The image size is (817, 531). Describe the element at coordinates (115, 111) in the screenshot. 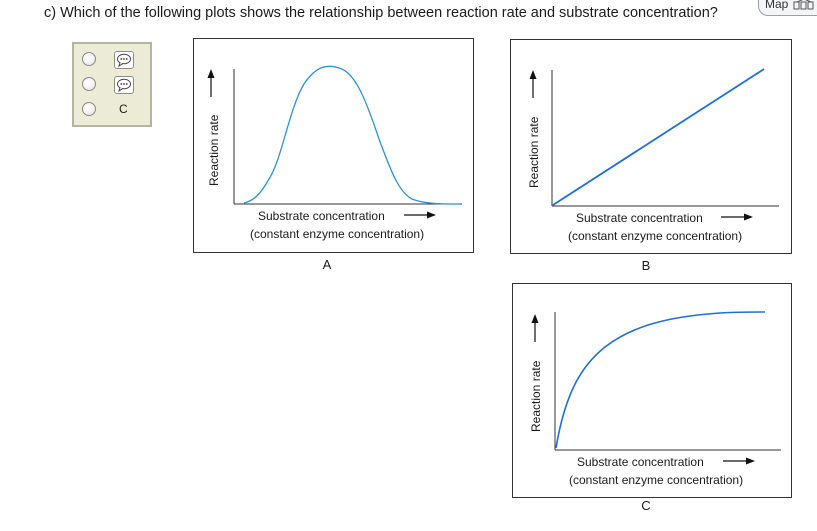

I see `answer-option-3: C` at that location.